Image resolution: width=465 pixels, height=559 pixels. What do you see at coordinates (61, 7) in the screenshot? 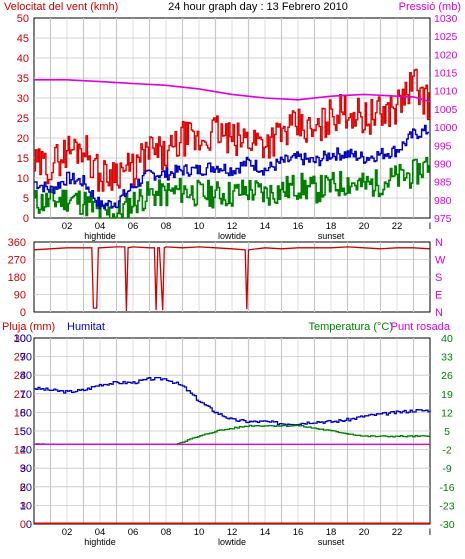
I see `wind-axis-title: Velocitat del vent (kmh)` at bounding box center [61, 7].